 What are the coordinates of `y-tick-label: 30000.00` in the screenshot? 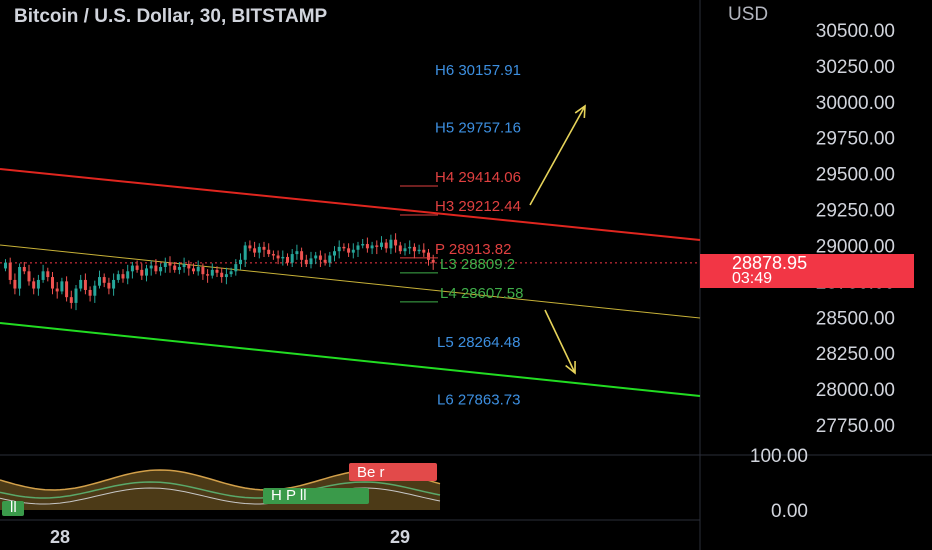 It's located at (855, 103).